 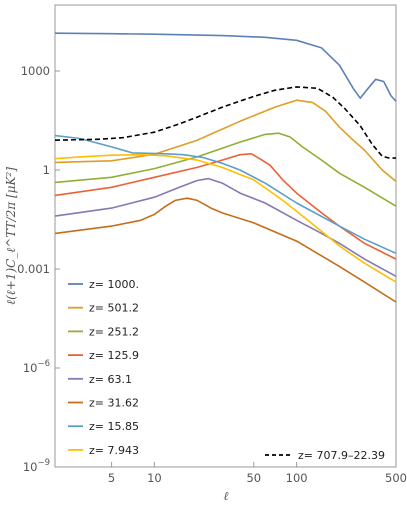 What do you see at coordinates (114, 426) in the screenshot?
I see `legend-label: z= 15.85` at bounding box center [114, 426].